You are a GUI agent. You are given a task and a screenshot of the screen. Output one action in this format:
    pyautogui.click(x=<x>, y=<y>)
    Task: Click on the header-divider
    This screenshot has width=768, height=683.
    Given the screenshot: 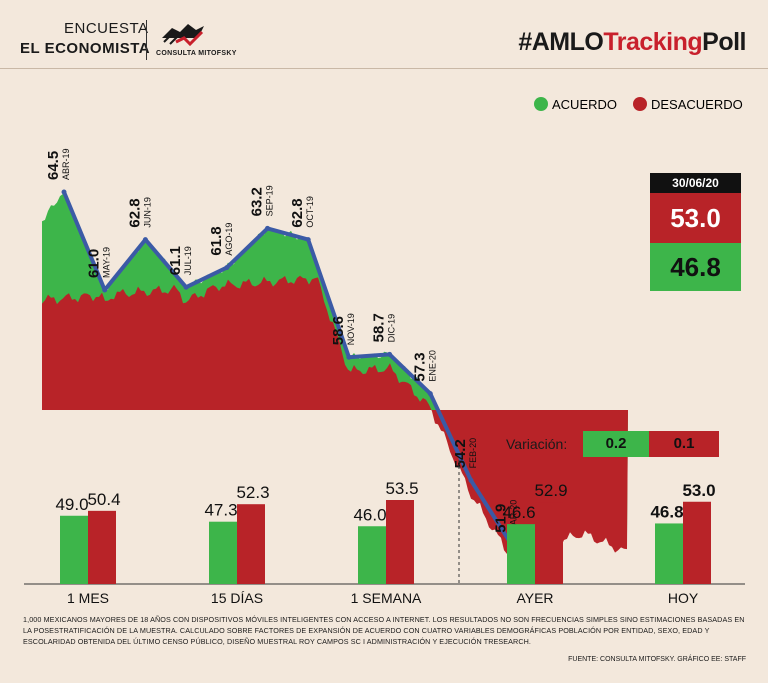 What is the action you would take?
    pyautogui.click(x=146, y=40)
    